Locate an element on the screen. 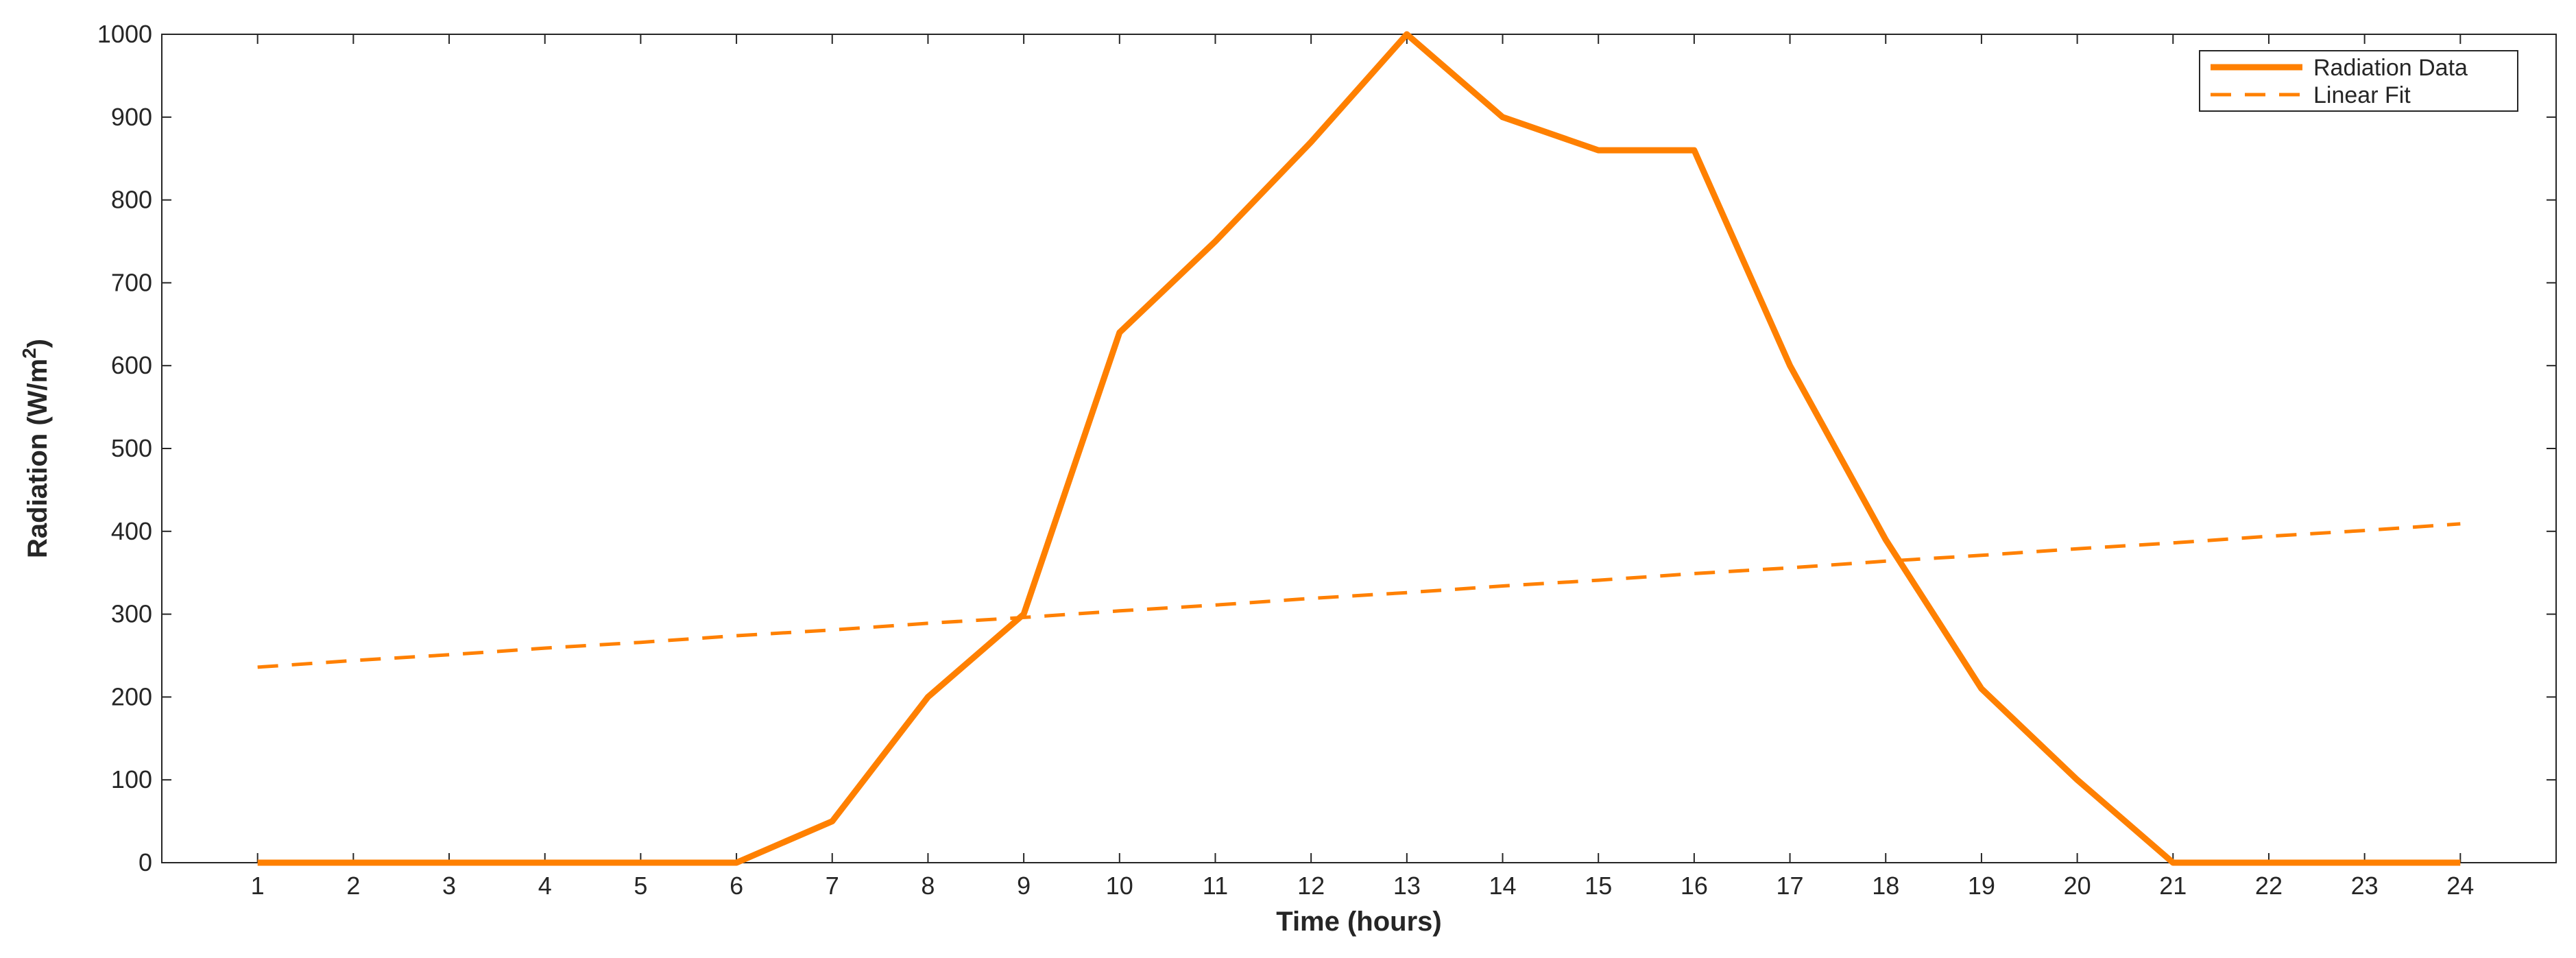 This screenshot has width=2576, height=958. x-tick-label: 22 is located at coordinates (2269, 886).